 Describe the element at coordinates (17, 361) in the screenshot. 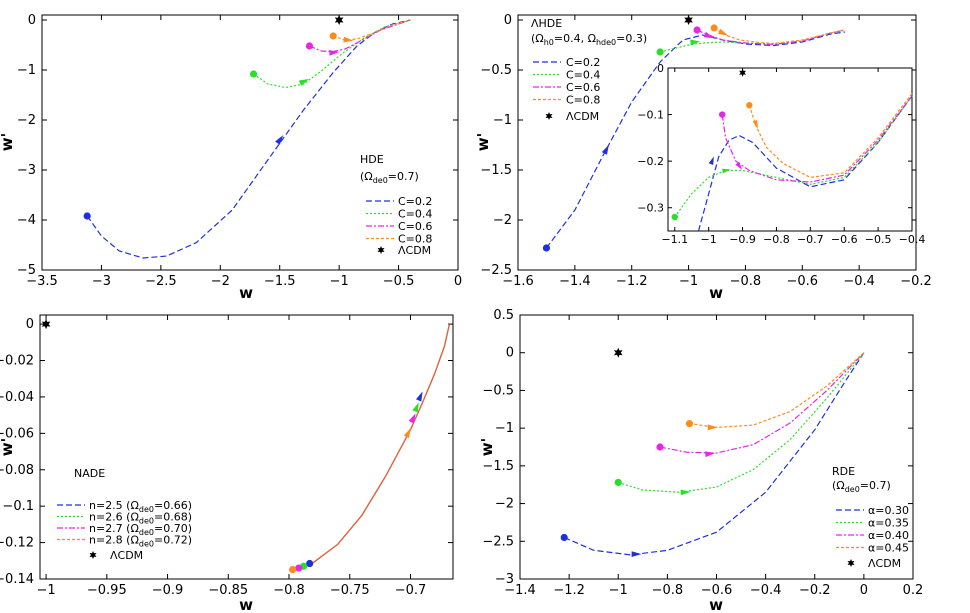

I see `y-tick-label: −0.02` at that location.